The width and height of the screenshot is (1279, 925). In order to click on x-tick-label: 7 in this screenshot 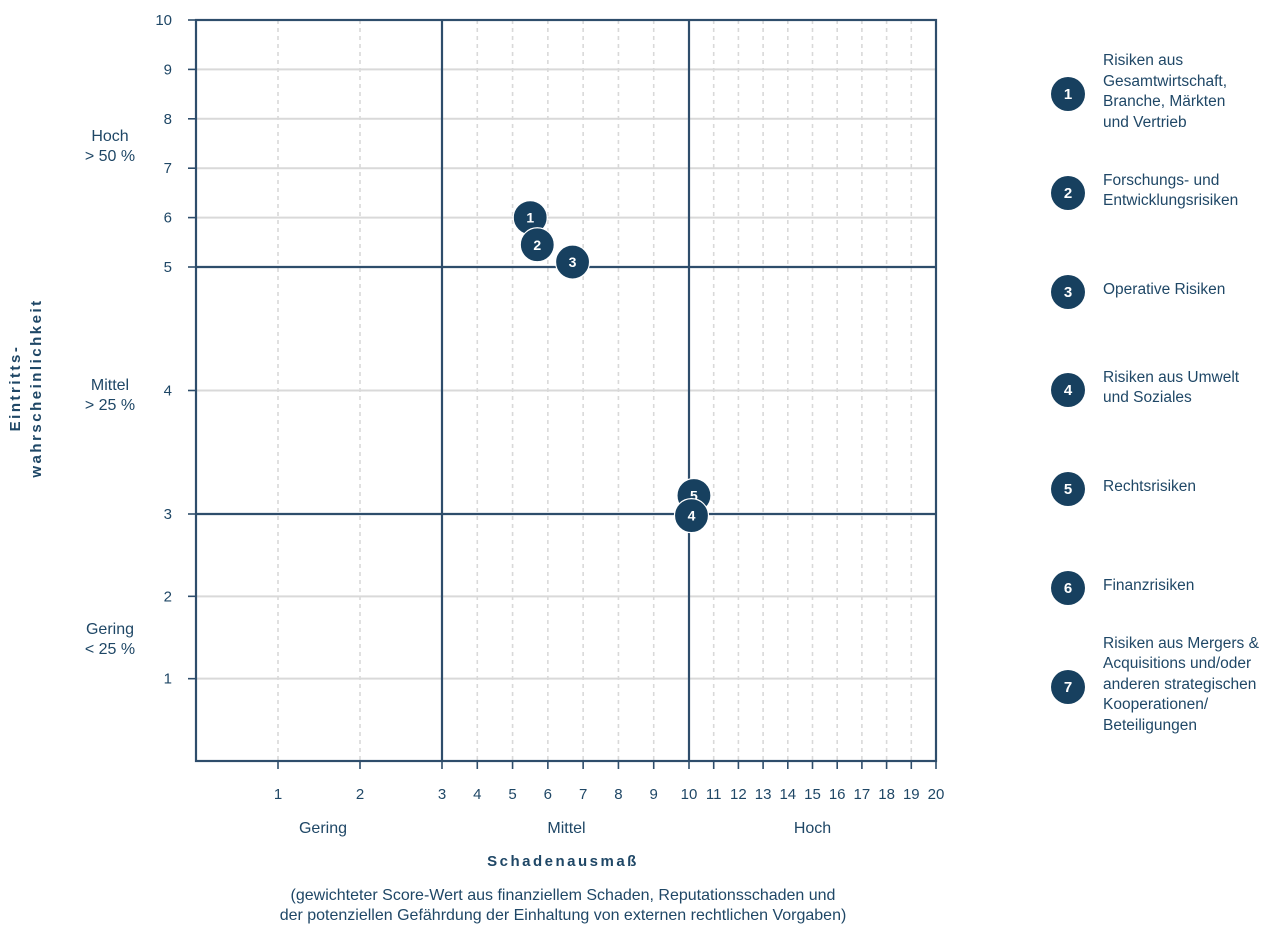, I will do `click(583, 794)`.